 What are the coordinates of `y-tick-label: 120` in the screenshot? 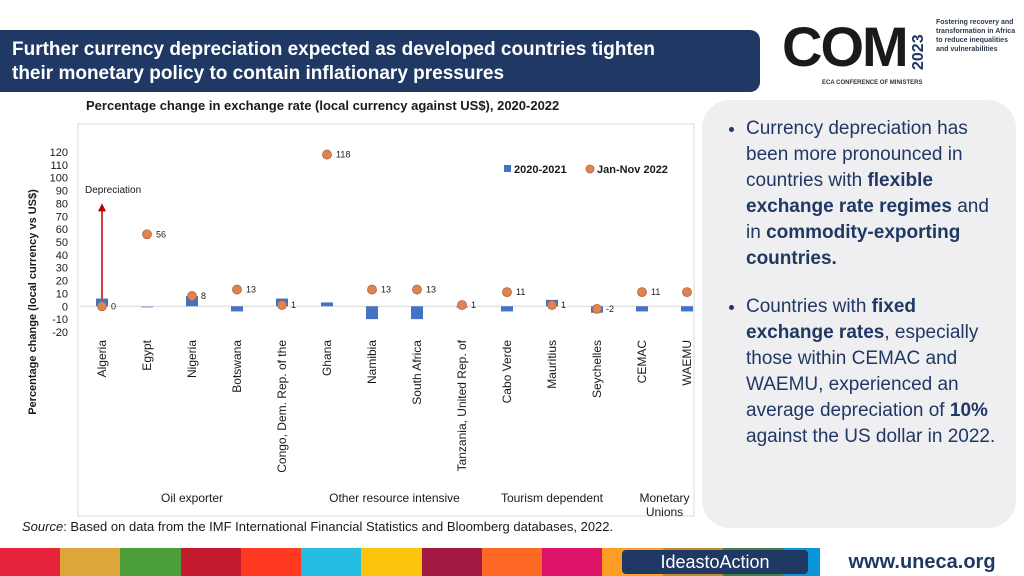 It's located at (59, 153).